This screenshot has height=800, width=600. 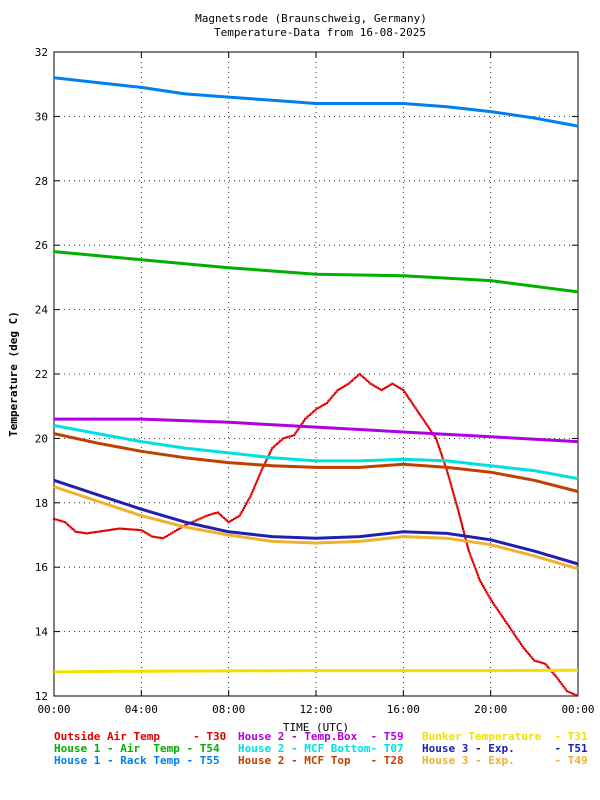 I want to click on x-tick-label: 04:00, so click(x=141, y=709).